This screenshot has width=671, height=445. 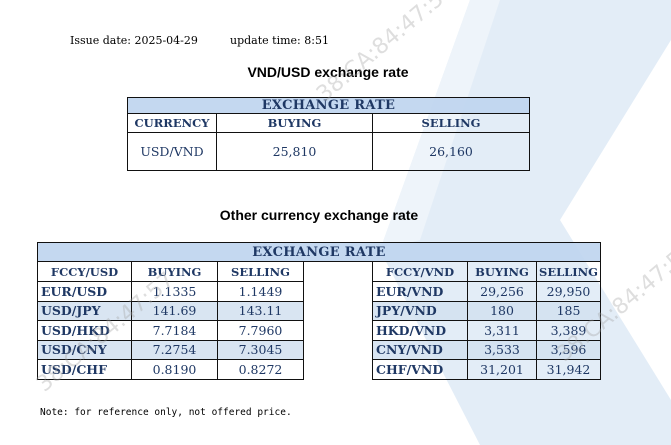 I want to click on vnd-usd-title: VND/USD exchange rate, so click(x=328, y=72).